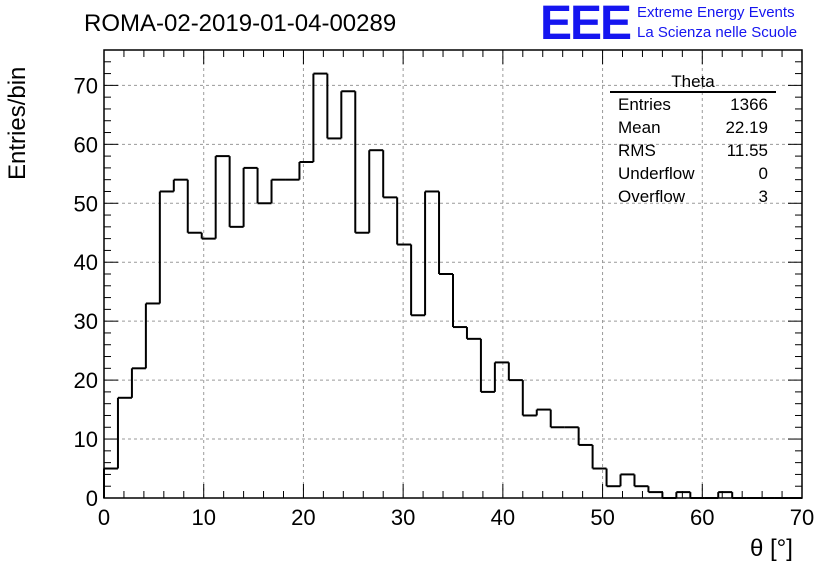 The image size is (836, 572). Describe the element at coordinates (702, 517) in the screenshot. I see `x-tick-label: 60` at that location.